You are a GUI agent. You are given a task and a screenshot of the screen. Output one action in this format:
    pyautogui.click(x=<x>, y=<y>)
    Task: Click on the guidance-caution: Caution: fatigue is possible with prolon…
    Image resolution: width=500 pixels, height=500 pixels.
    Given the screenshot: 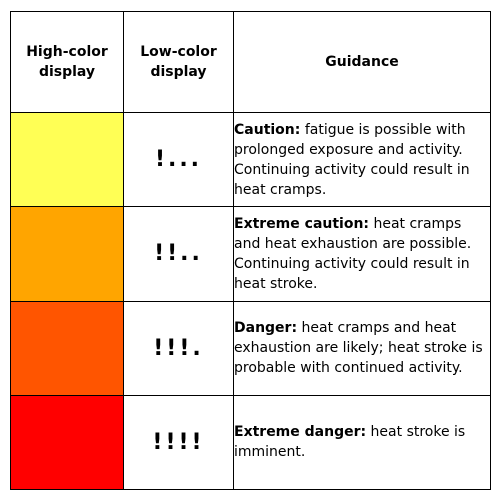 What is the action you would take?
    pyautogui.click(x=362, y=160)
    